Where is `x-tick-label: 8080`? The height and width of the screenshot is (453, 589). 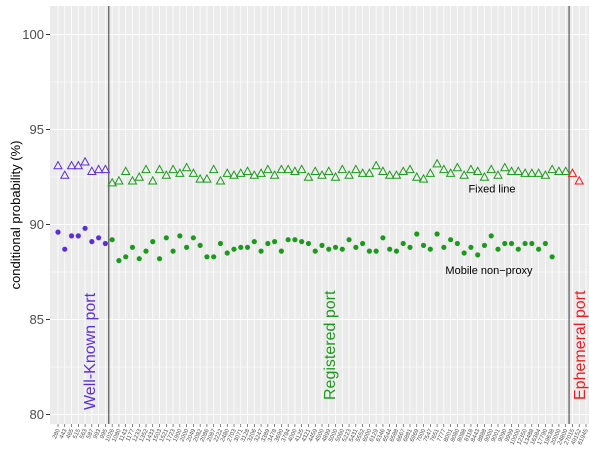 x-tick-label: 8080 is located at coordinates (455, 435).